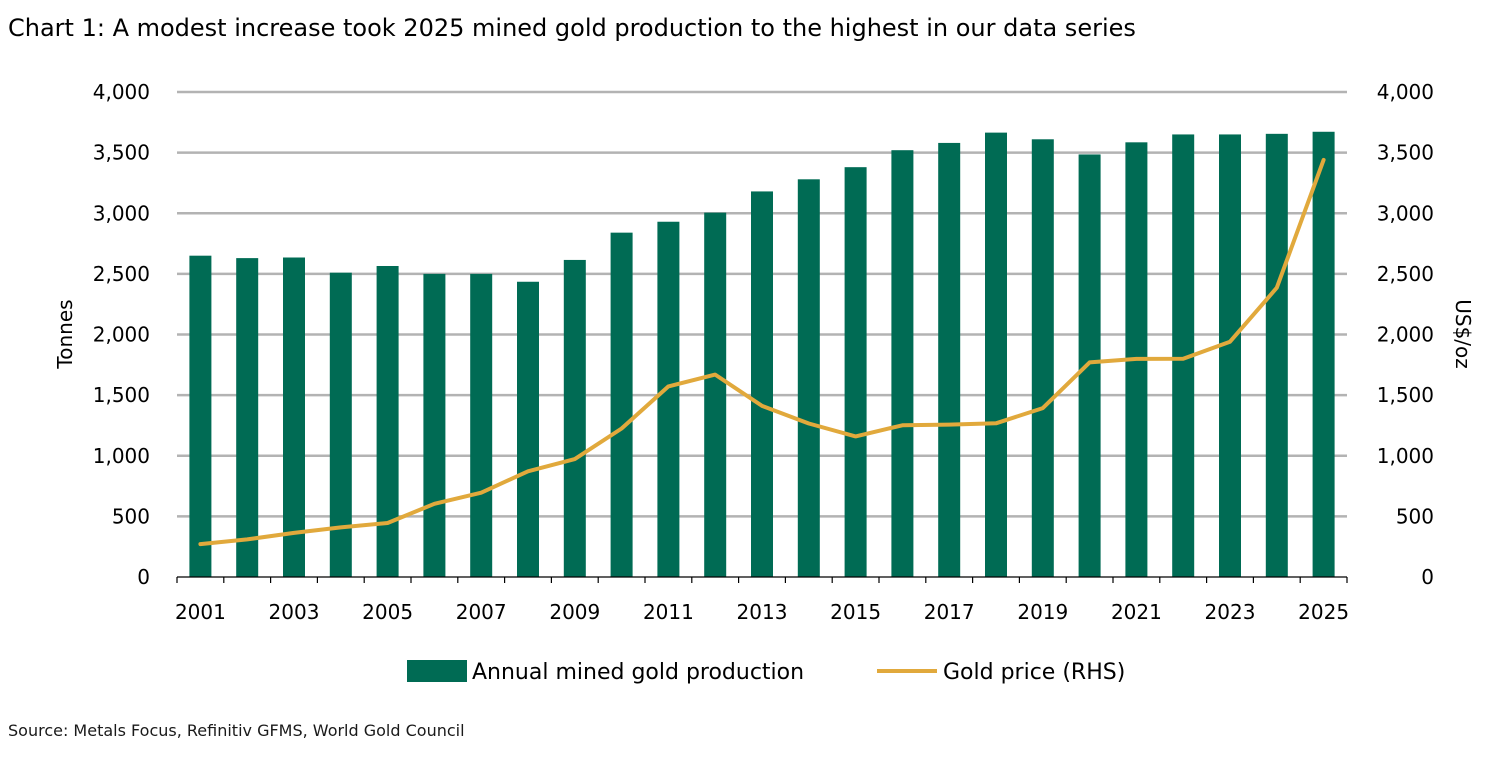 This screenshot has width=1502, height=770. I want to click on y2-tick-label: 2,000, so click(1405, 335).